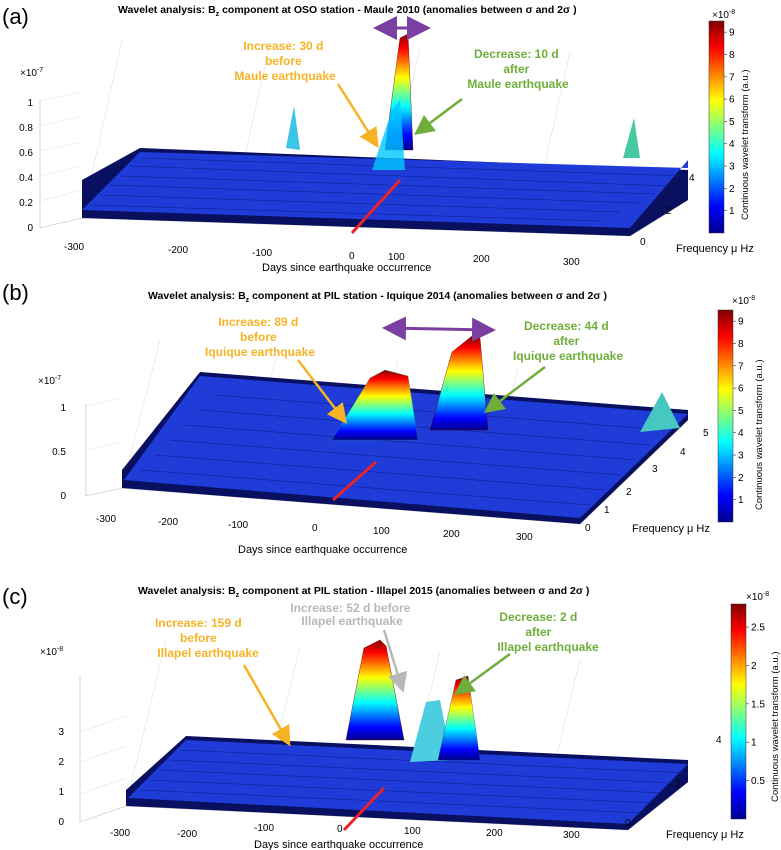 This screenshot has height=850, width=781. Describe the element at coordinates (52, 438) in the screenshot. I see `z-axis: ×10-7 0 0.5 1` at that location.